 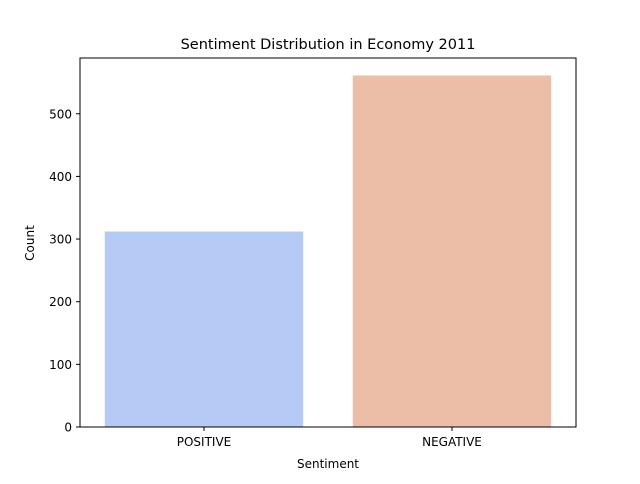 I want to click on y-tick-label: 500, so click(x=60, y=114).